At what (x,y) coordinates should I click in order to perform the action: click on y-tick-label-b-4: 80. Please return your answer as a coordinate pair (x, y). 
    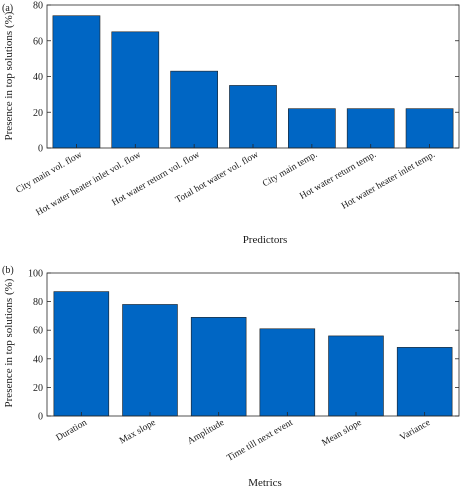
    Looking at the image, I should click on (38, 302).